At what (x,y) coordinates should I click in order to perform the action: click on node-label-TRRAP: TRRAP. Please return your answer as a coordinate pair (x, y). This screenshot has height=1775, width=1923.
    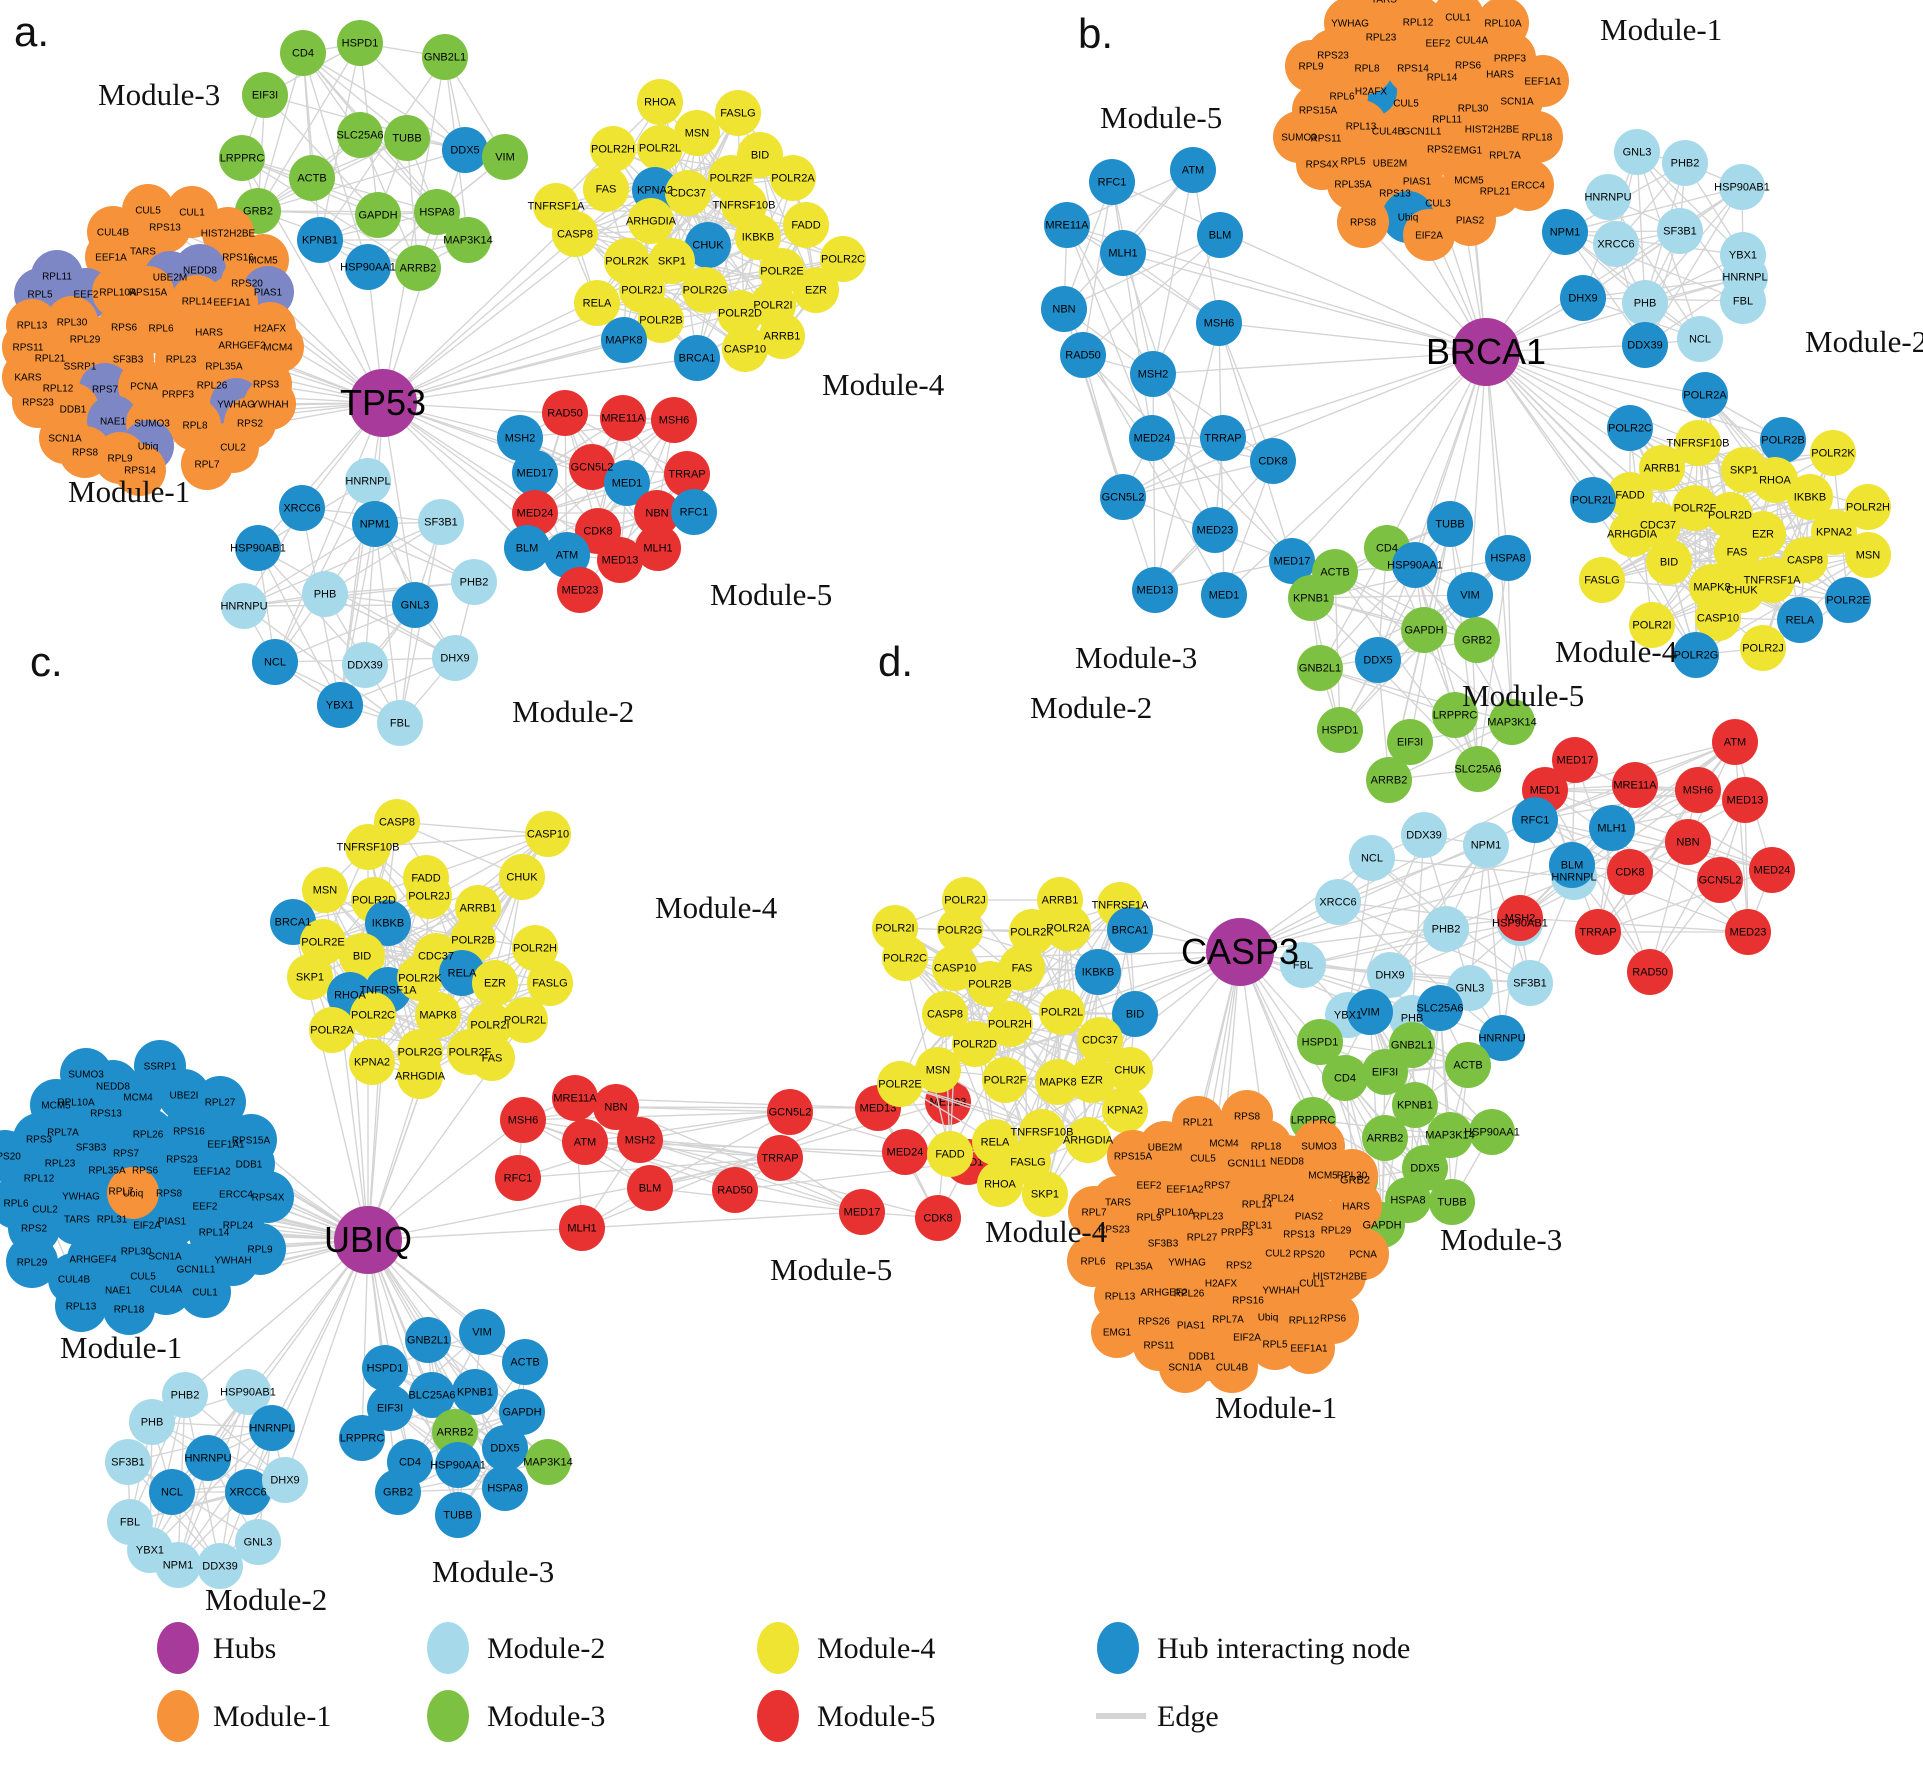
    Looking at the image, I should click on (1597, 933).